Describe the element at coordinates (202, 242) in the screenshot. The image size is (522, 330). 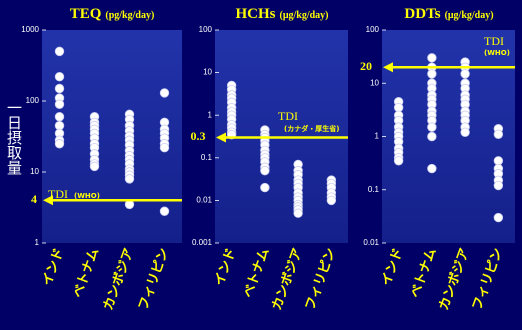
I see `y-tick-label: 0.001` at that location.